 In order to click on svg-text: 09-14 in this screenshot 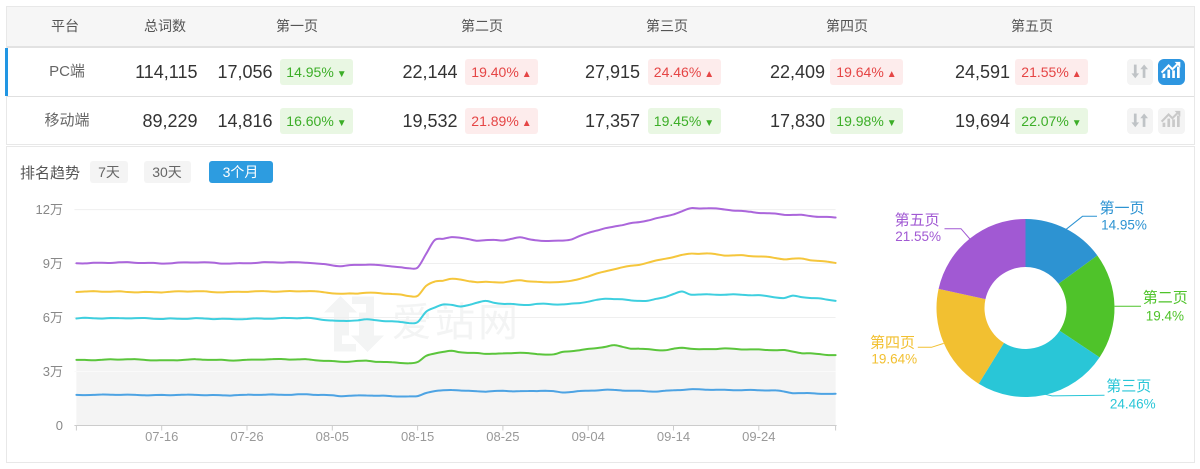, I will do `click(673, 436)`.